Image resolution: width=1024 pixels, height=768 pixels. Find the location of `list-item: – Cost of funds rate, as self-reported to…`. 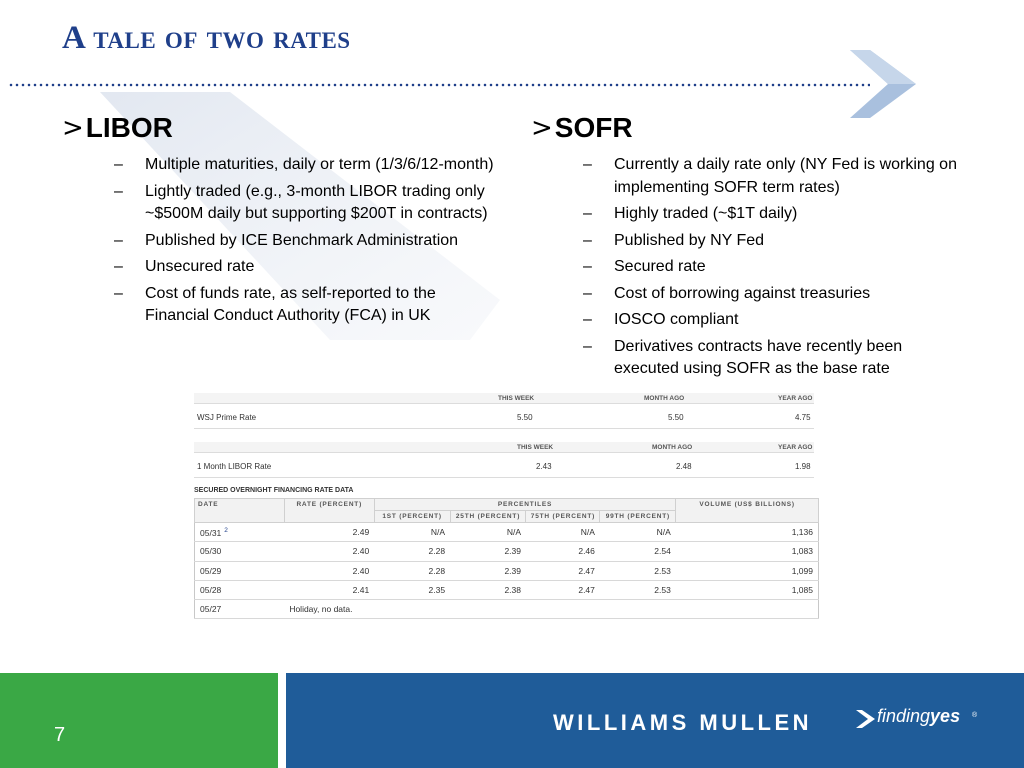

list-item: – Cost of funds rate, as self-reported to… is located at coordinates (275, 304).